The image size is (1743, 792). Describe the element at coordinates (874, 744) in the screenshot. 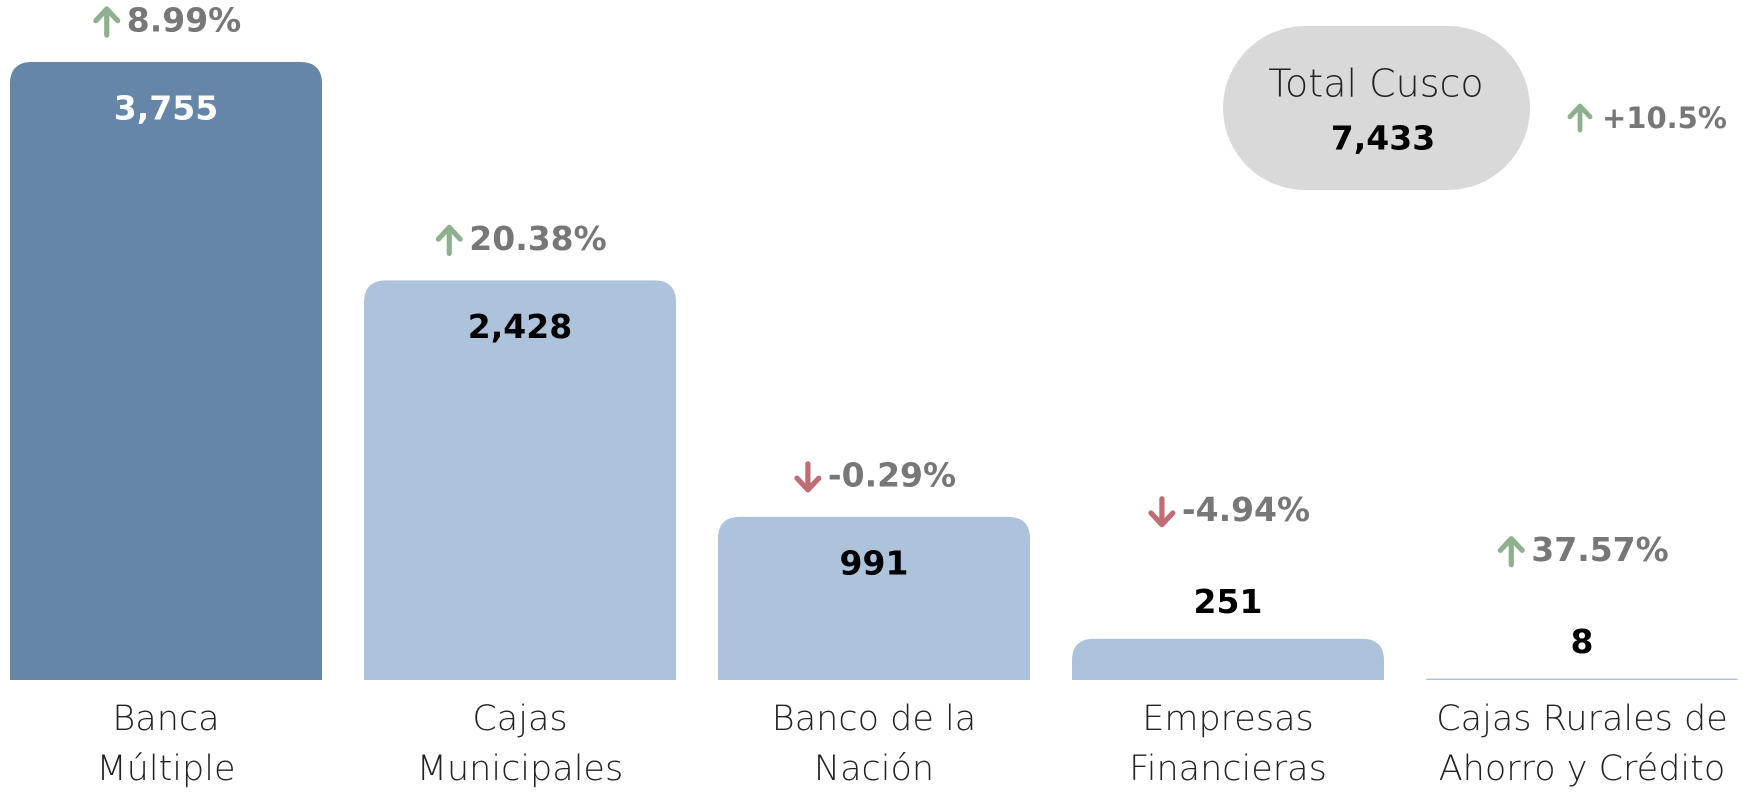

I see `category-label: Banco de la Nación` at that location.